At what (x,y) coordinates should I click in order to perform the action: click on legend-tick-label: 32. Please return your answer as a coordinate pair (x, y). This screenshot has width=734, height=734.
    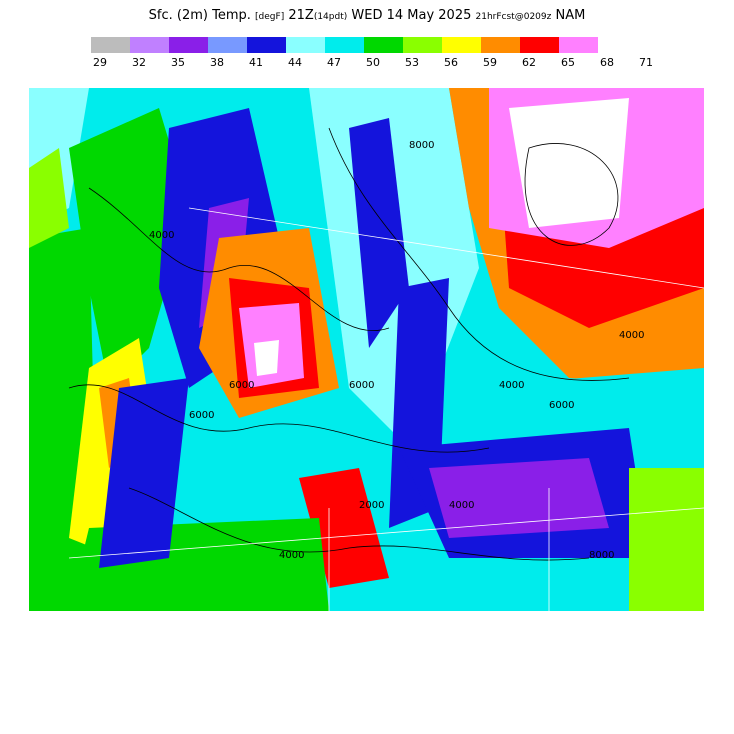
    Looking at the image, I should click on (139, 62).